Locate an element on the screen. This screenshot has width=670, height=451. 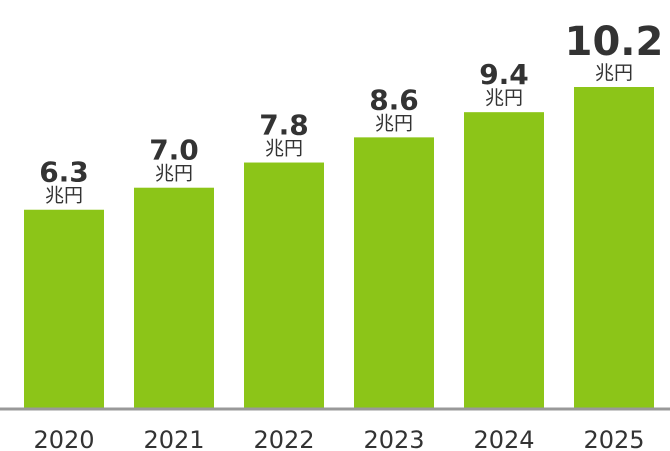
bar-2021 is located at coordinates (174, 297).